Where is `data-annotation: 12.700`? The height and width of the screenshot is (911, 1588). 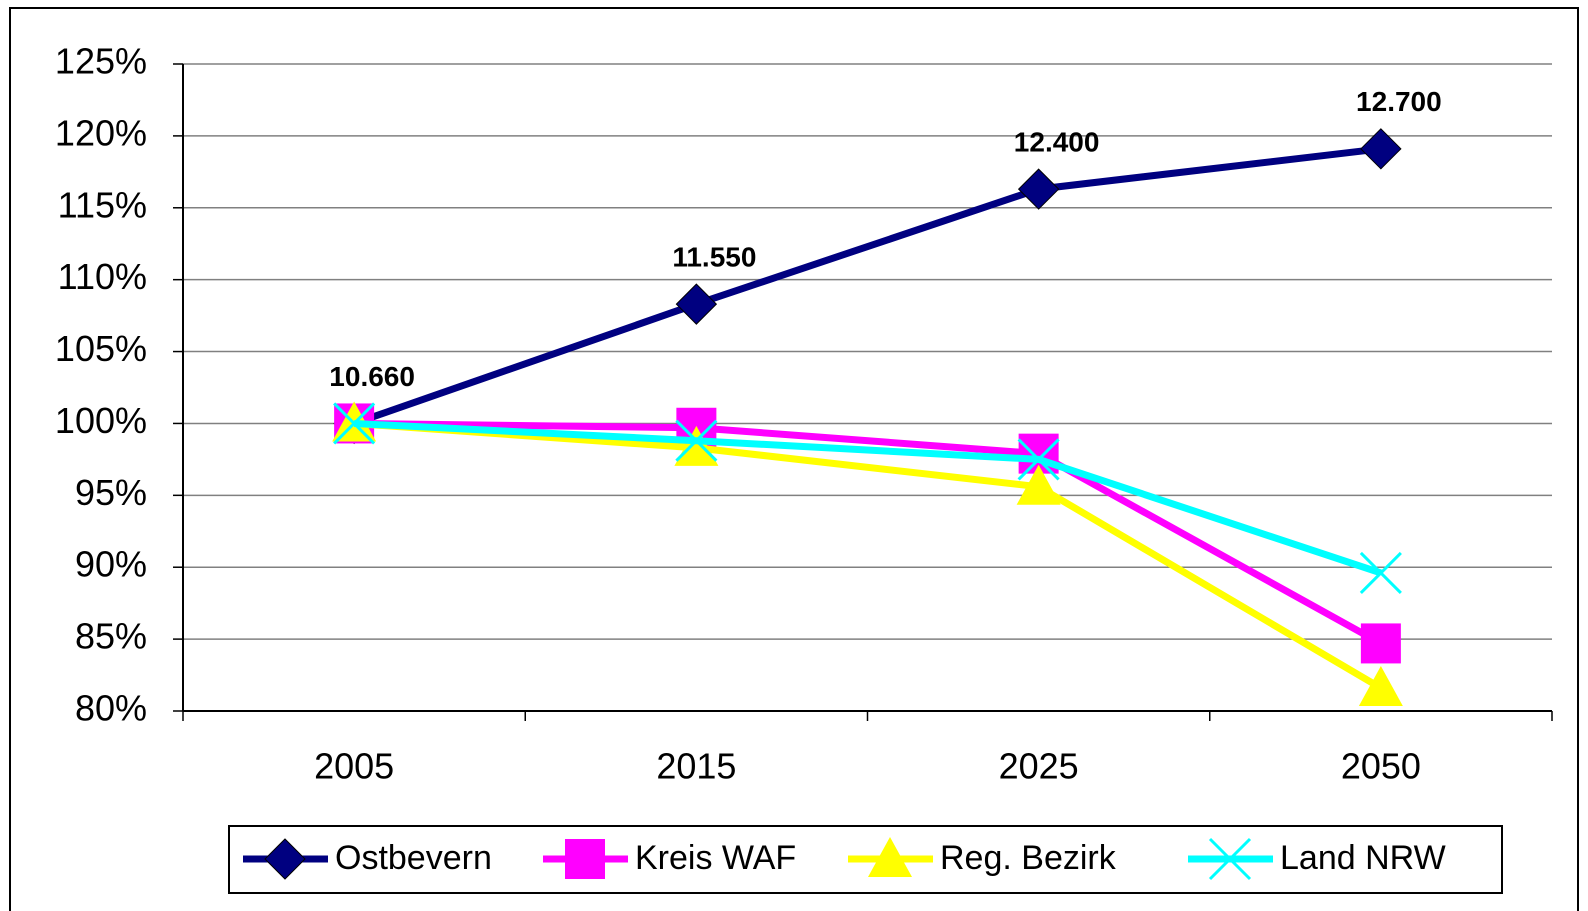 data-annotation: 12.700 is located at coordinates (1399, 101).